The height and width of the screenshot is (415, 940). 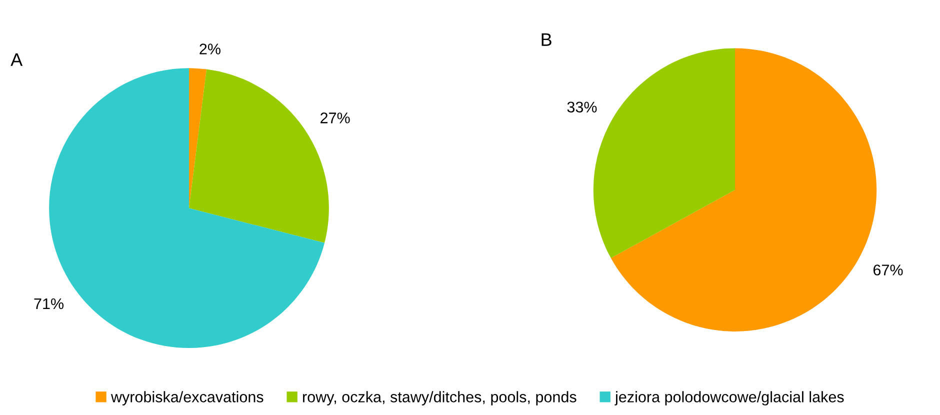 I want to click on data-label: 27%, so click(x=335, y=118).